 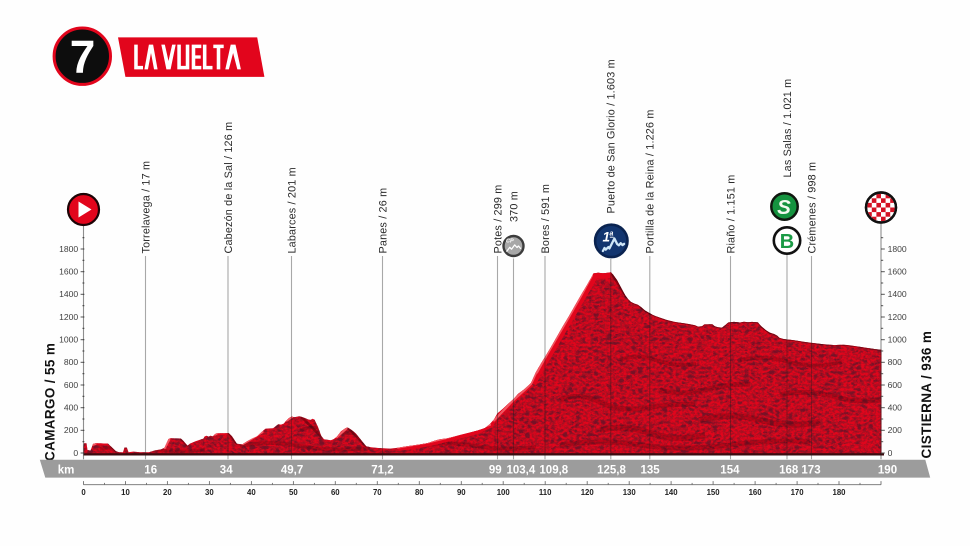 I want to click on svg-text: CAMARGO / 55 m, so click(x=50, y=402).